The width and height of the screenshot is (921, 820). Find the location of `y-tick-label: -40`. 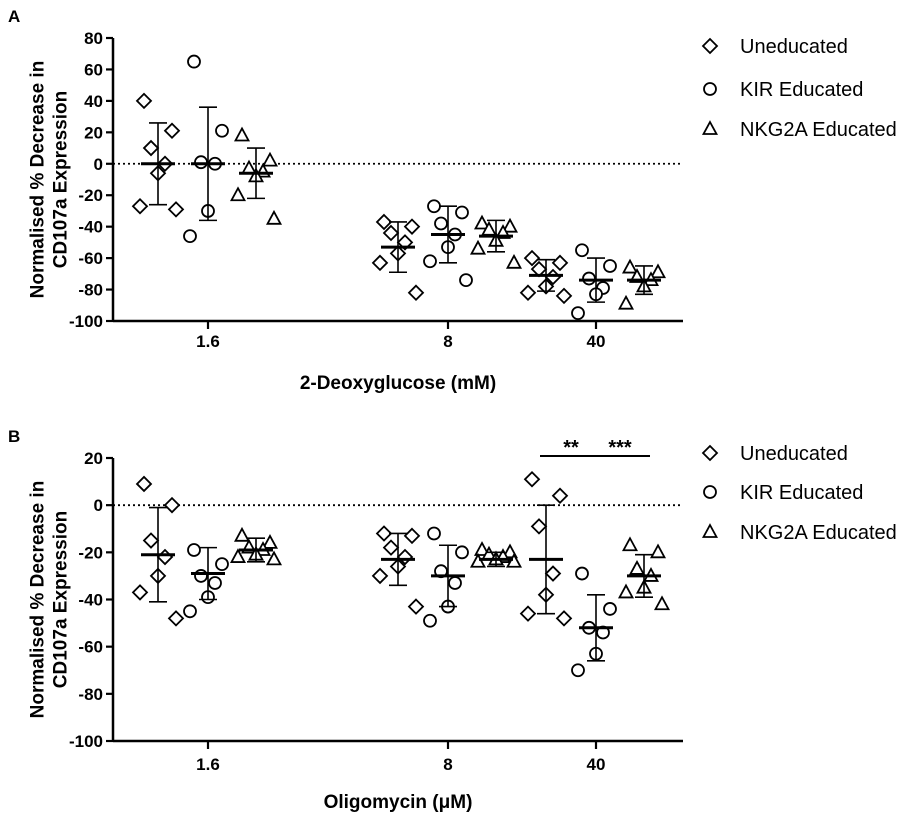

y-tick-label: -40 is located at coordinates (90, 600).